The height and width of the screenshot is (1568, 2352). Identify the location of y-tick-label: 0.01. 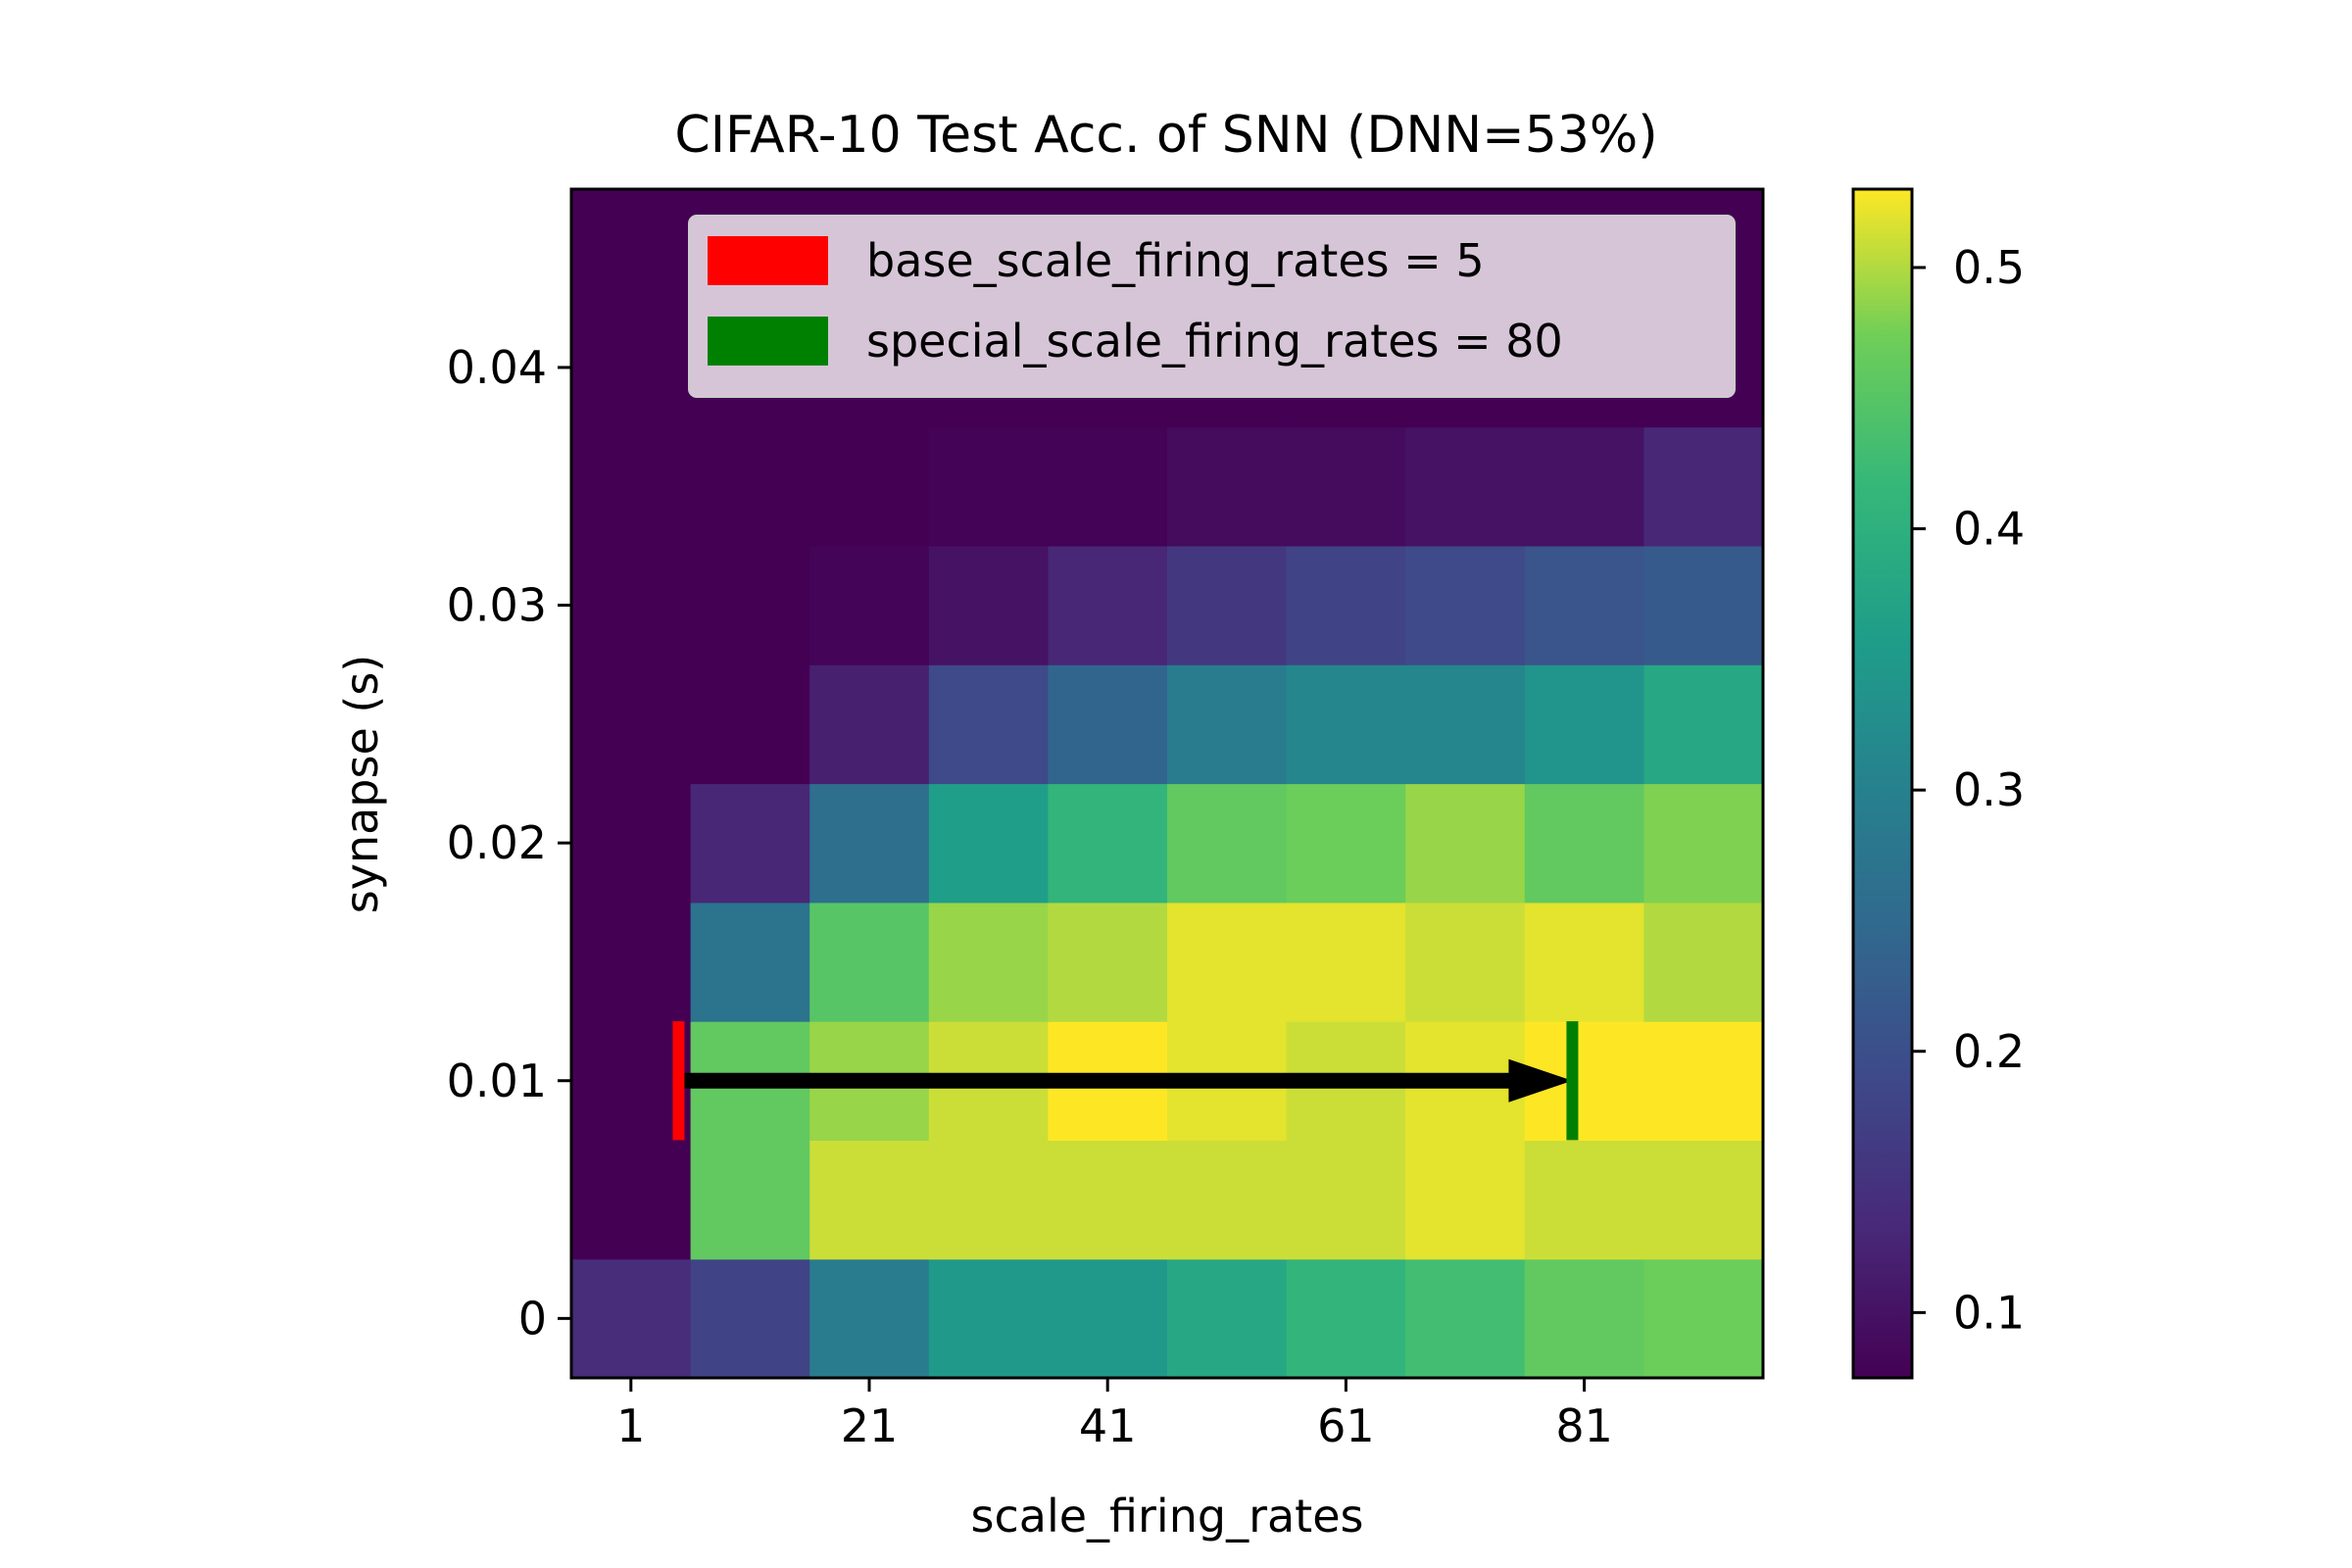
(497, 1080).